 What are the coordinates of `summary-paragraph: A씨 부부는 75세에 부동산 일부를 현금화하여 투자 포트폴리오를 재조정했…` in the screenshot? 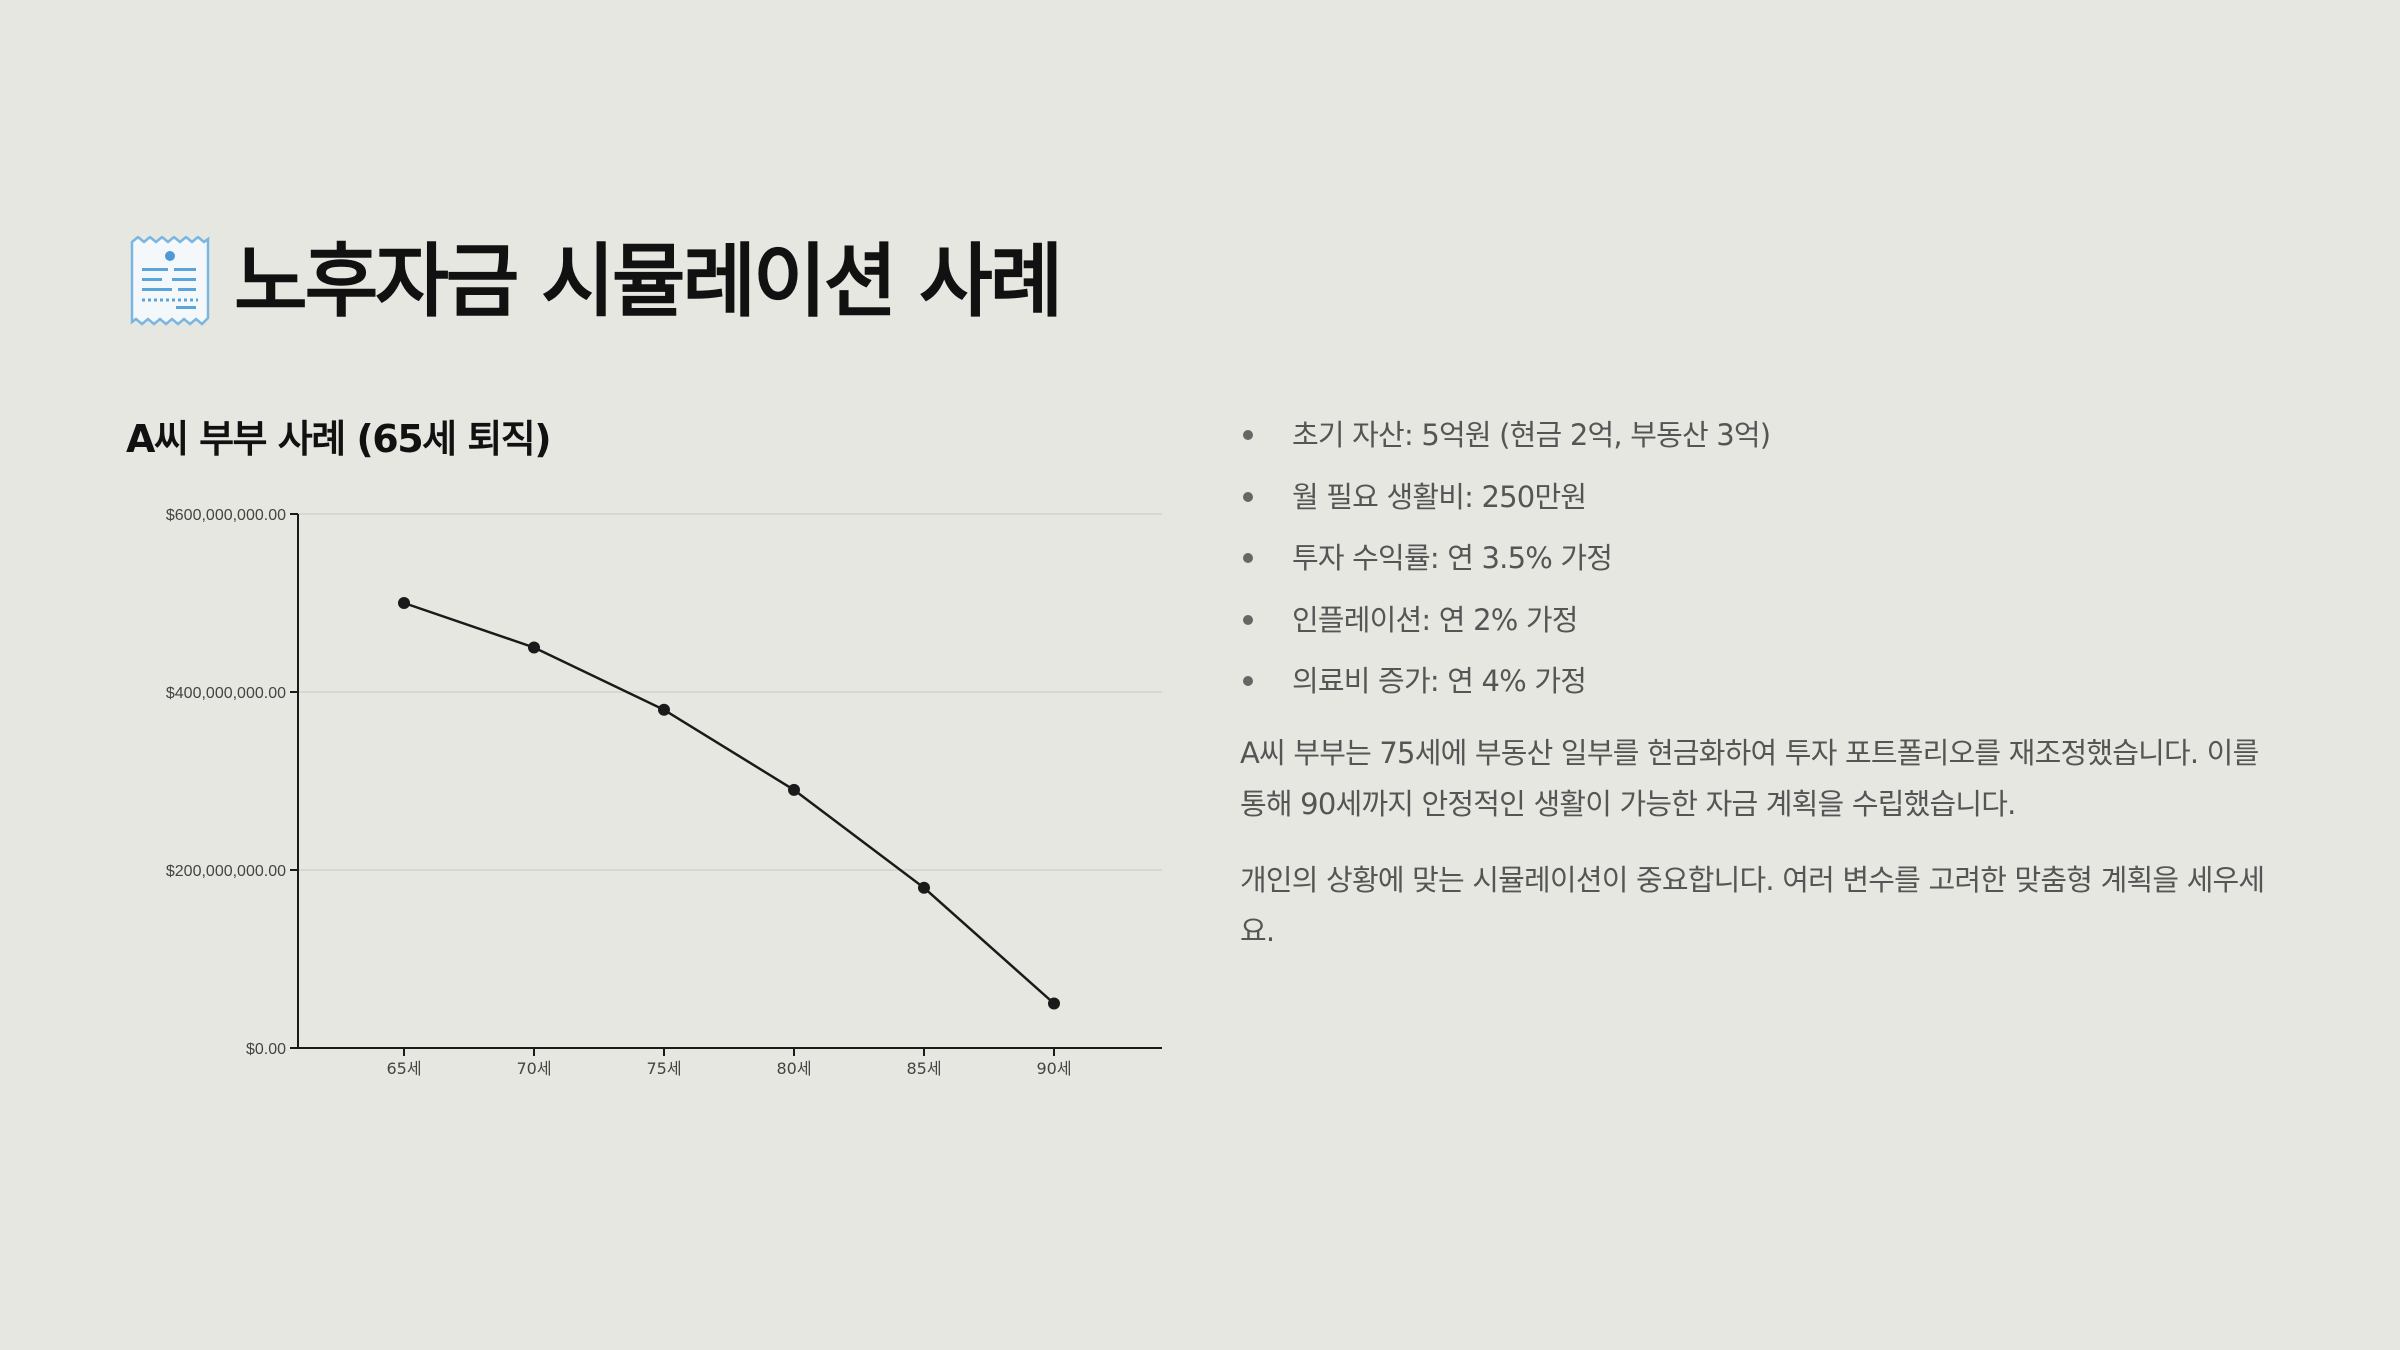 It's located at (1749, 778).